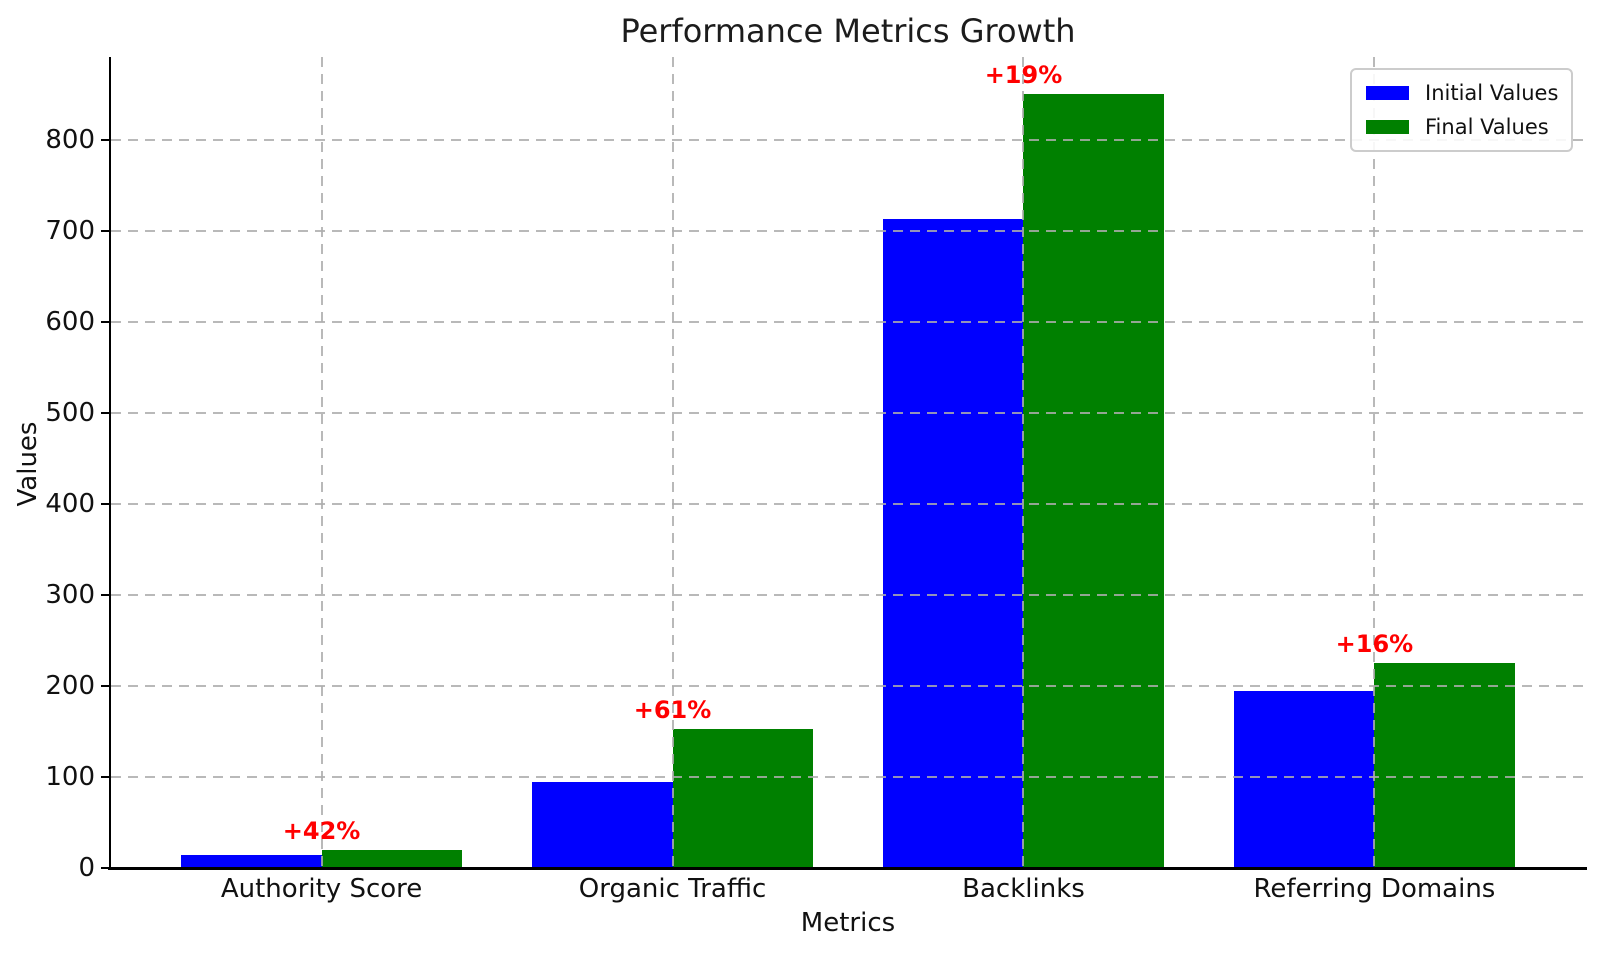 This screenshot has width=1600, height=954. What do you see at coordinates (70, 139) in the screenshot?
I see `y-tick-label-800: 800` at bounding box center [70, 139].